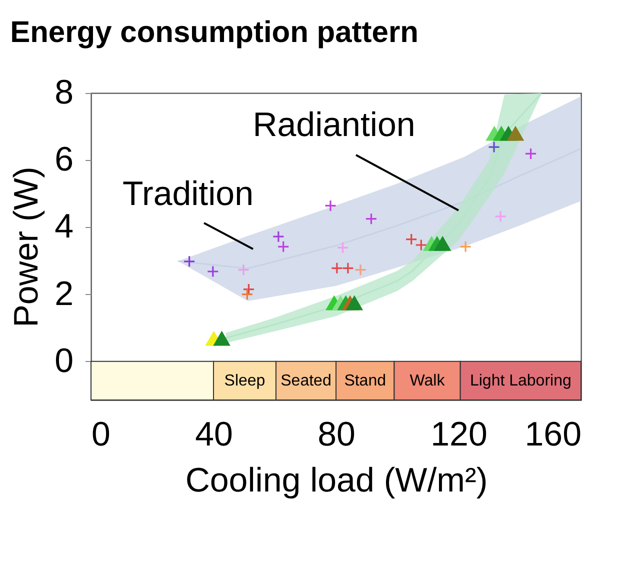 The width and height of the screenshot is (627, 571). I want to click on x-tick-label: 120, so click(459, 435).